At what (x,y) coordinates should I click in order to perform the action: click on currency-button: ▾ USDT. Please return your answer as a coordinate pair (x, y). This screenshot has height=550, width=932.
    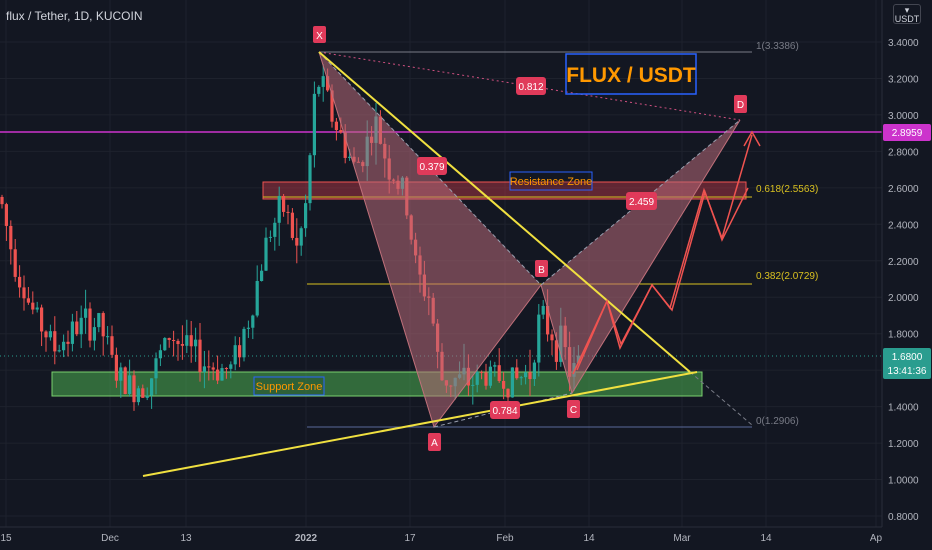
    Looking at the image, I should click on (907, 14).